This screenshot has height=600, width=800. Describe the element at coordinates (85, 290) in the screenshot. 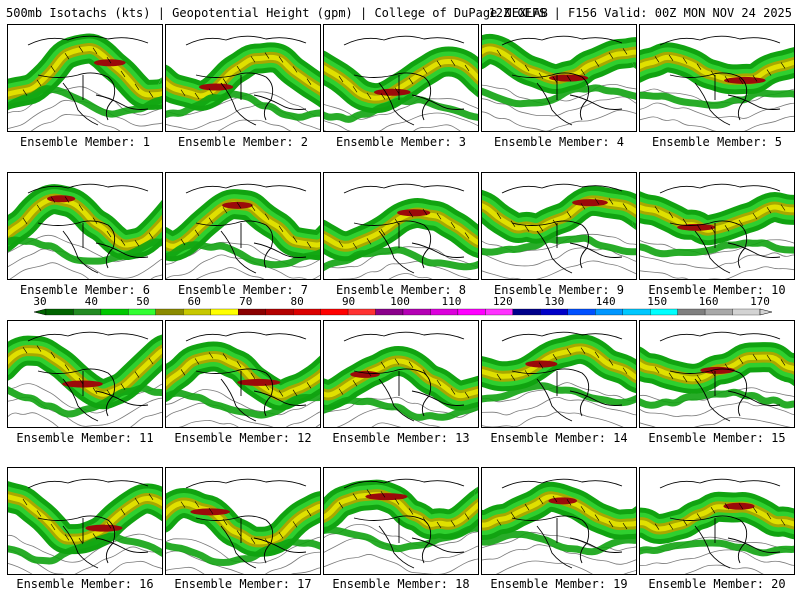

I see `member-caption: Ensemble Member: 6` at that location.